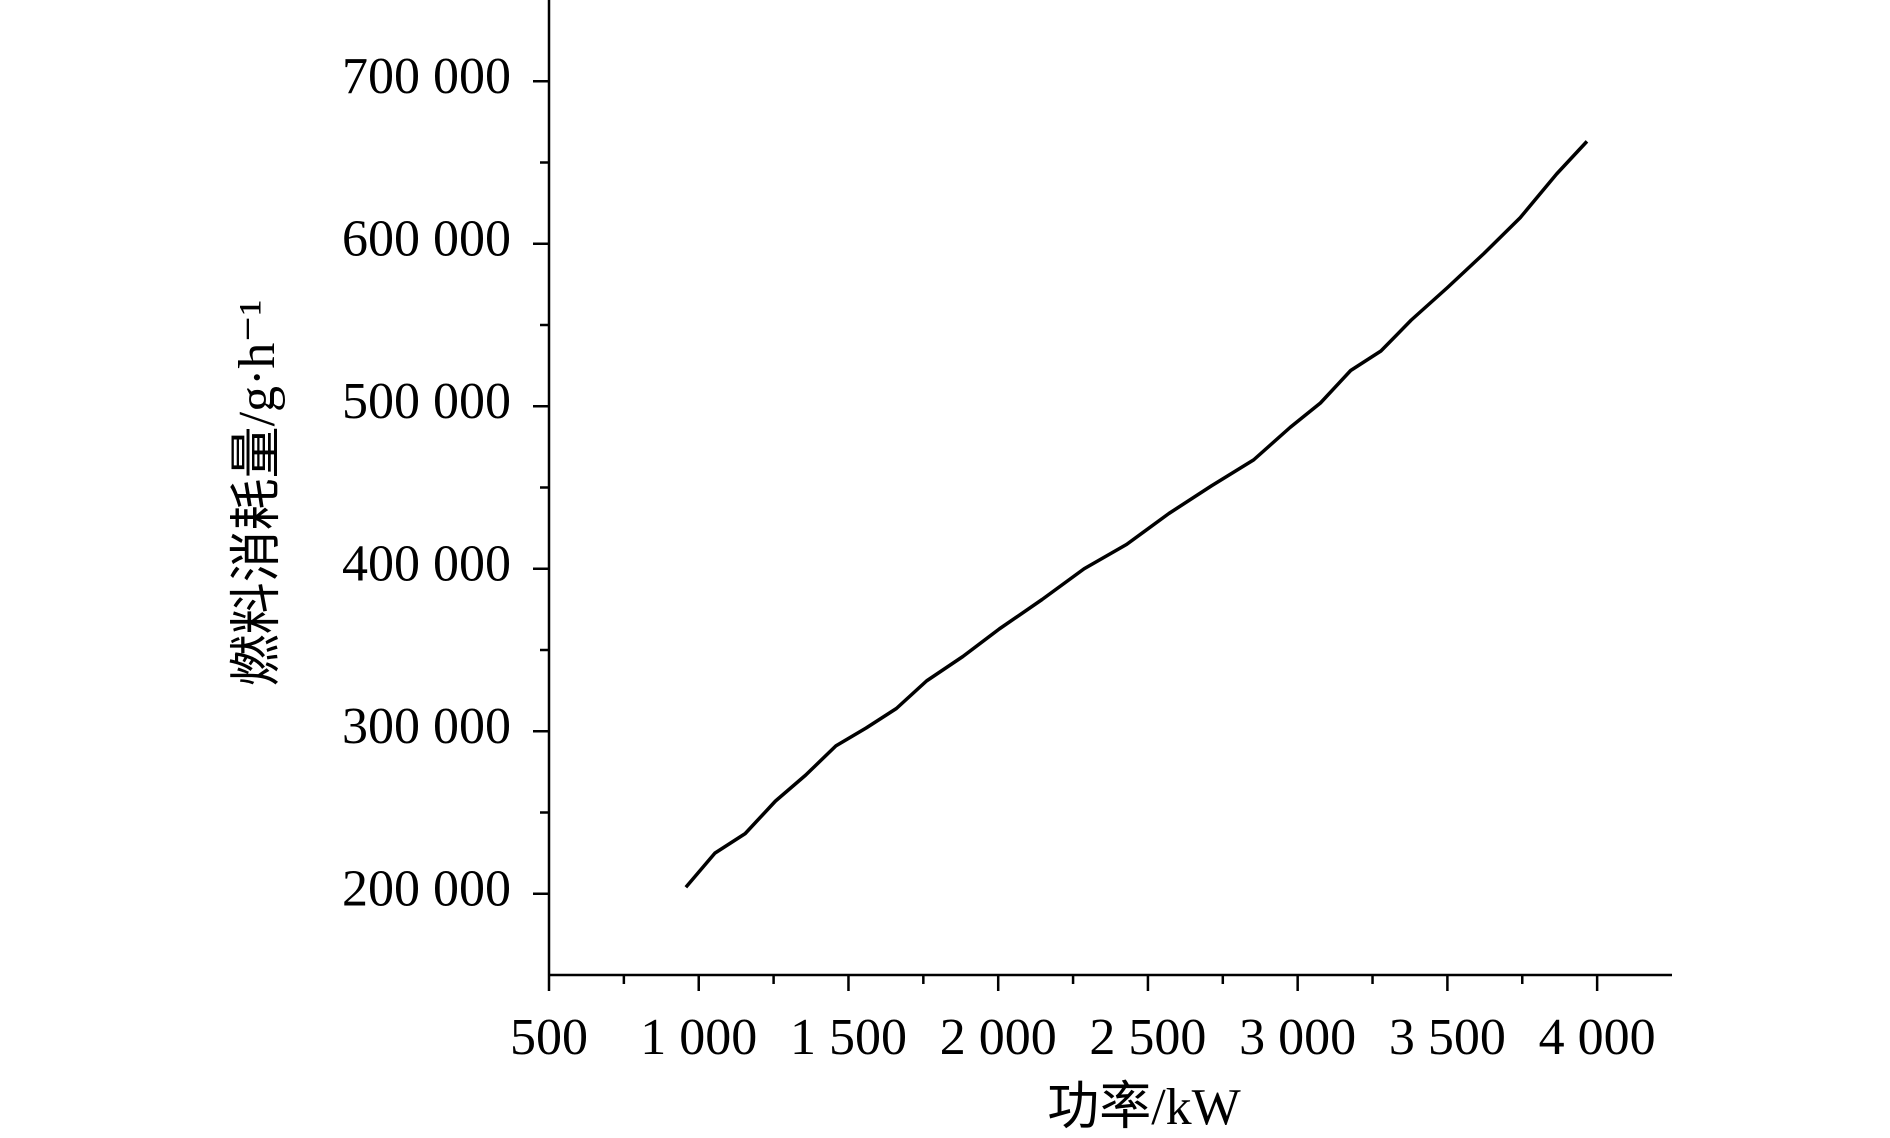  Describe the element at coordinates (426, 564) in the screenshot. I see `y-tick-label: 400 000` at that location.